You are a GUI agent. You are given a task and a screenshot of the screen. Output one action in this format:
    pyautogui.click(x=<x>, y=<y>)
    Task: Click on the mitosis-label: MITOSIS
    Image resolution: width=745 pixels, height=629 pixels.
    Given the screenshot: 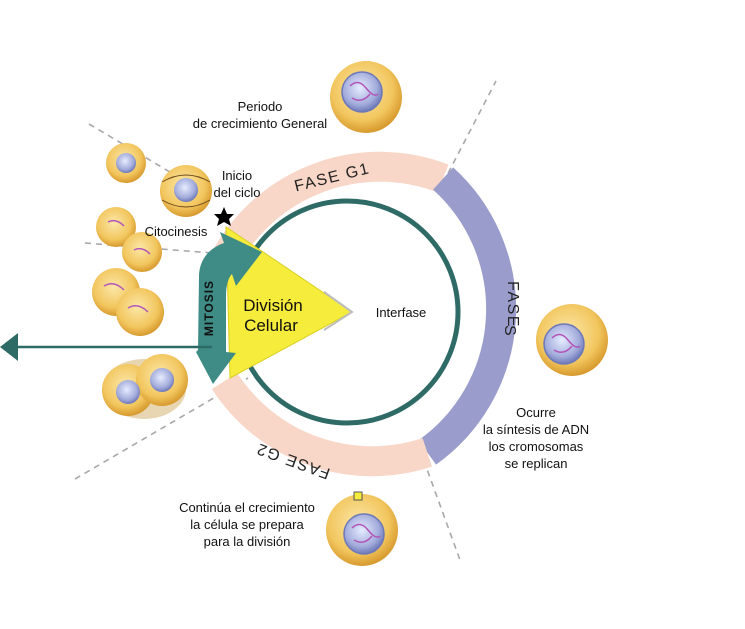 What is the action you would take?
    pyautogui.click(x=209, y=308)
    